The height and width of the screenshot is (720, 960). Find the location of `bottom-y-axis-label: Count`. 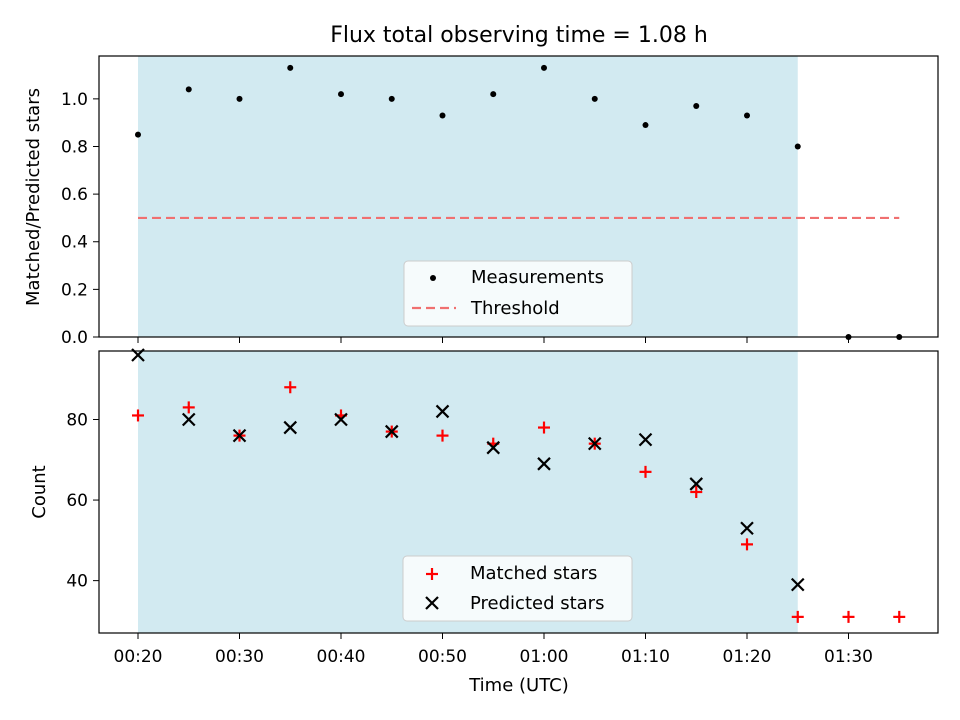

bottom-y-axis-label: Count is located at coordinates (39, 491).